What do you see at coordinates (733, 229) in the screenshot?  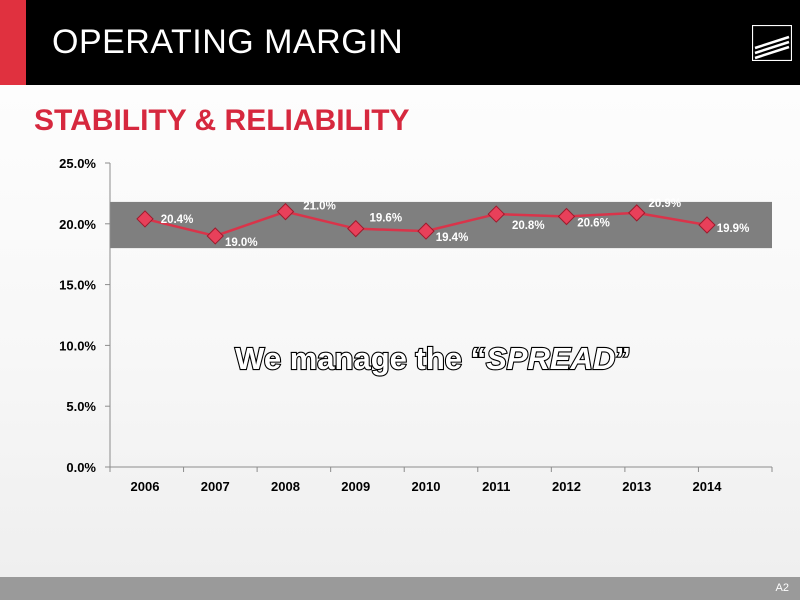 I see `data-label: 19.9%` at bounding box center [733, 229].